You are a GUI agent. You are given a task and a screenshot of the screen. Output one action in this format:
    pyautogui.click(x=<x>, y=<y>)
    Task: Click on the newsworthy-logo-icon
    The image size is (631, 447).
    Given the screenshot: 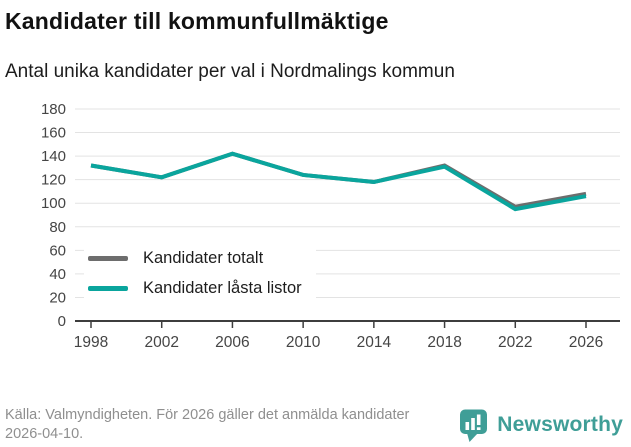 What is the action you would take?
    pyautogui.click(x=474, y=425)
    